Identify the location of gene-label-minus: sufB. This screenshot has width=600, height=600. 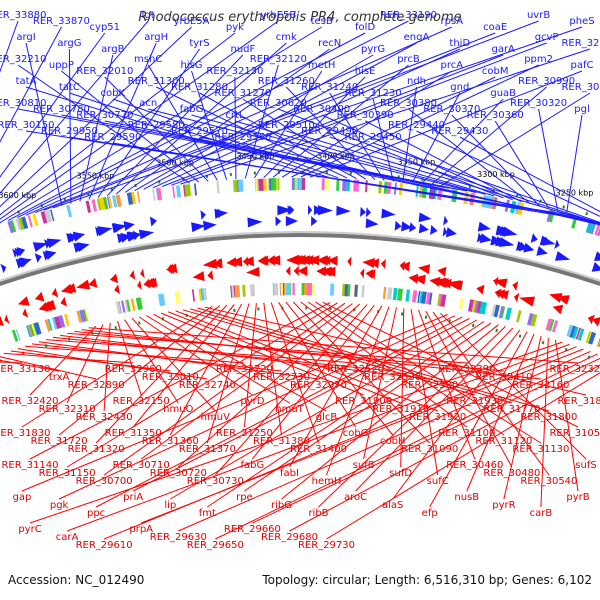
(364, 465).